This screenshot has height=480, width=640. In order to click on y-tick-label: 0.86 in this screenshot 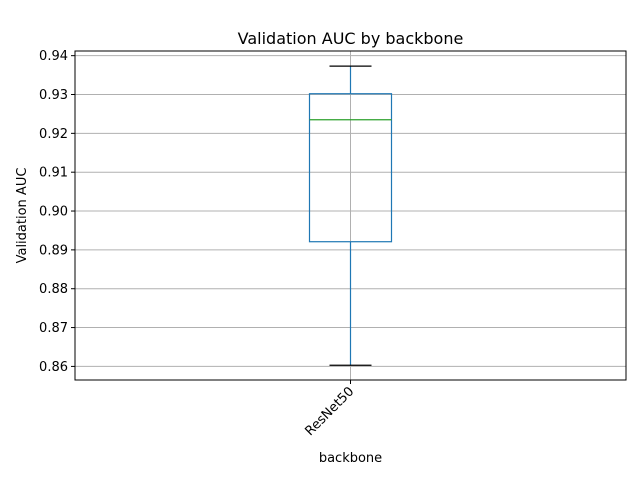, I will do `click(53, 367)`.